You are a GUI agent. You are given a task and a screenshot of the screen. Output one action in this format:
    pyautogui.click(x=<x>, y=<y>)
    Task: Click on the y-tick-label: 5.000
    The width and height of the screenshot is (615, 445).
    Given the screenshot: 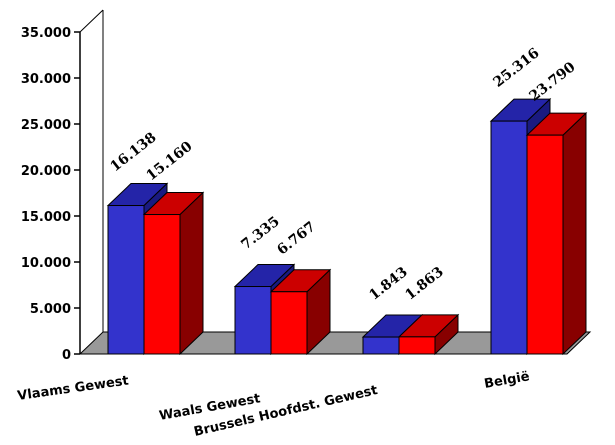 What is the action you would take?
    pyautogui.click(x=50, y=309)
    